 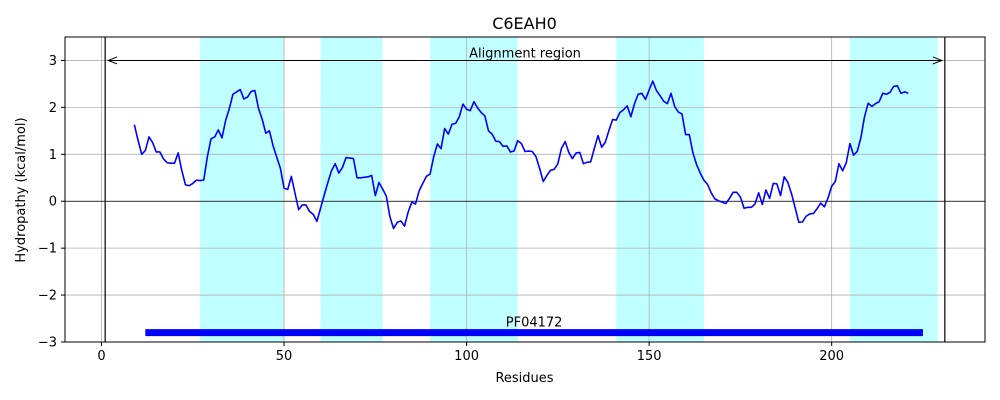 What do you see at coordinates (525, 53) in the screenshot?
I see `alignment-region-label: Alignment region` at bounding box center [525, 53].